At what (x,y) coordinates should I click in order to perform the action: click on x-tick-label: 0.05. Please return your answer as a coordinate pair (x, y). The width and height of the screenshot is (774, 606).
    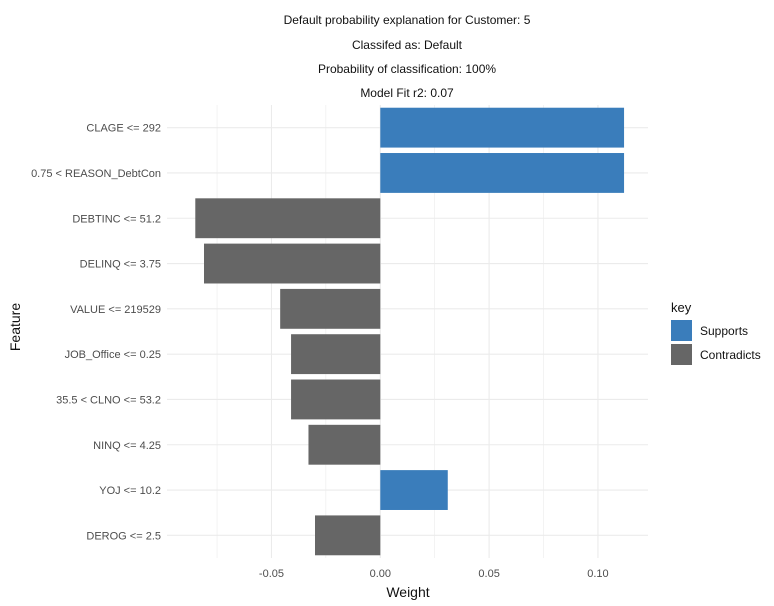
    Looking at the image, I should click on (488, 574).